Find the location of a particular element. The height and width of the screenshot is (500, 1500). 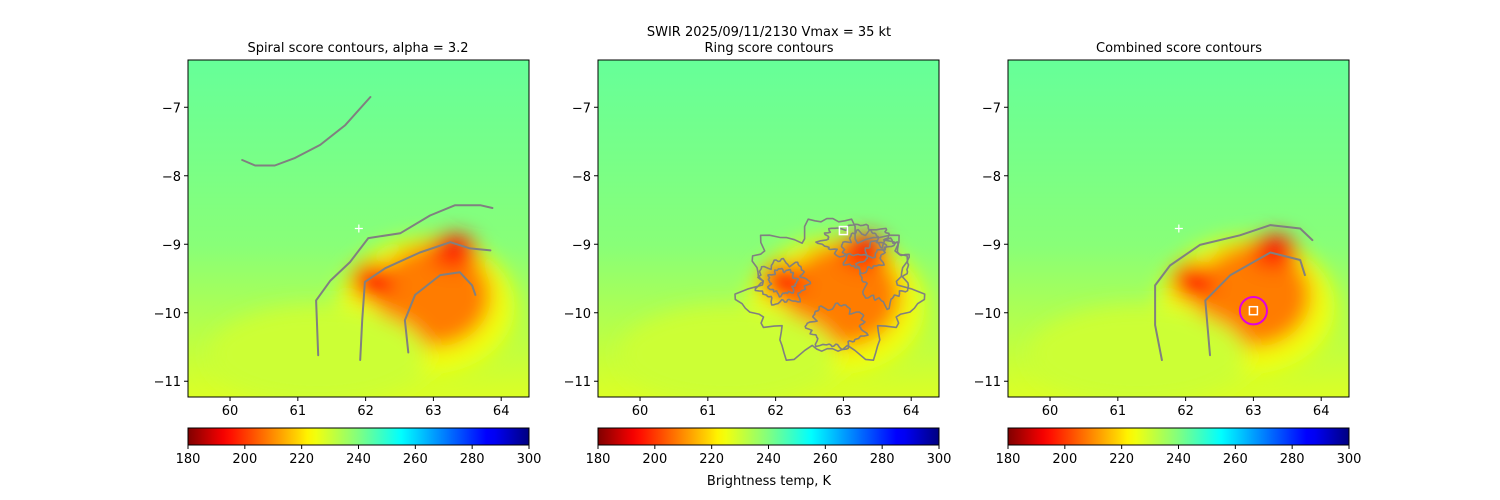

center-circle-marker is located at coordinates (1253, 310).